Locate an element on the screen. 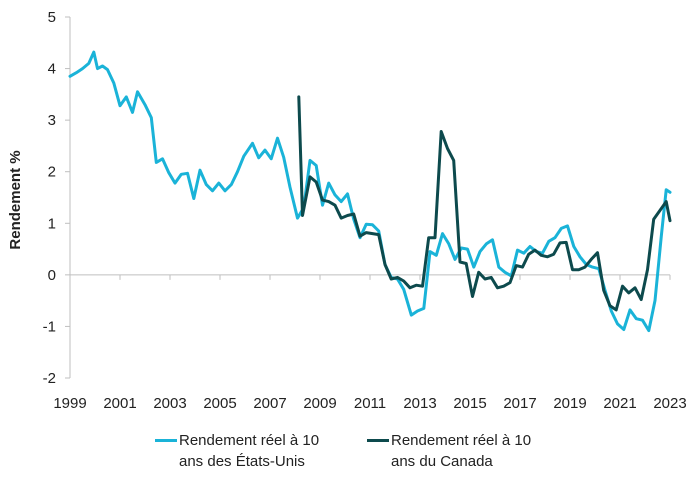 The image size is (698, 480). y-tick-label: 1 is located at coordinates (52, 223).